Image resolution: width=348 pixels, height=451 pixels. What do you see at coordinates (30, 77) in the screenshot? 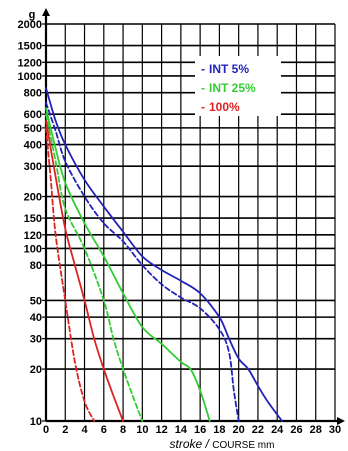
I see `y-tick-label-1000: 1000` at bounding box center [30, 77].